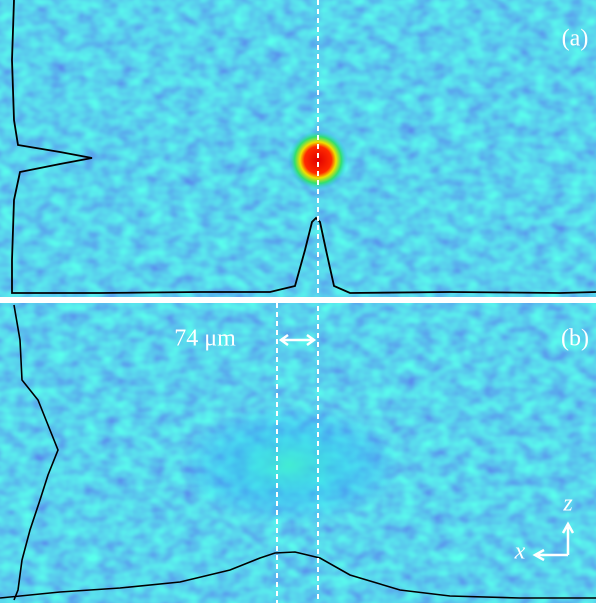 This screenshot has width=596, height=603. Describe the element at coordinates (567, 504) in the screenshot. I see `axis-label: z` at that location.